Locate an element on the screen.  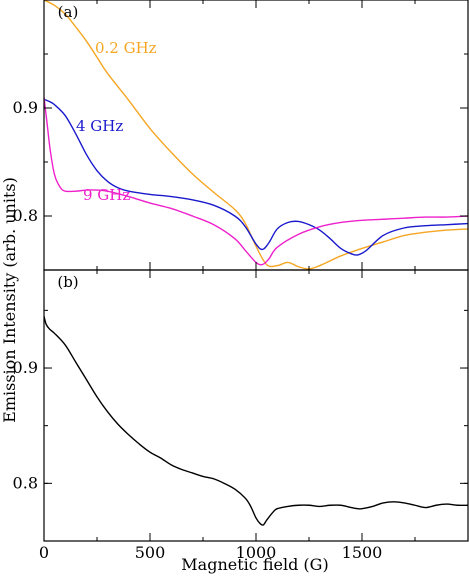
panel-tag: (b) is located at coordinates (67, 282).